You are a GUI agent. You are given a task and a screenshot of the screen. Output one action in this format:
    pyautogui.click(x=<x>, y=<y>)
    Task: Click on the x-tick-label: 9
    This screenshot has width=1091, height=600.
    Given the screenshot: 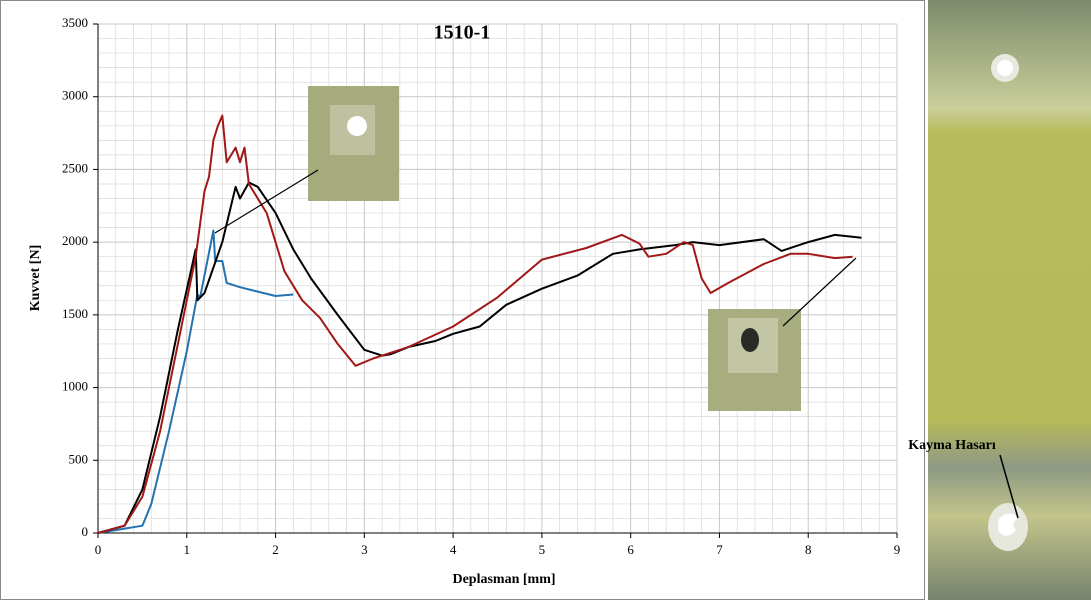 What is the action you would take?
    pyautogui.click(x=897, y=549)
    